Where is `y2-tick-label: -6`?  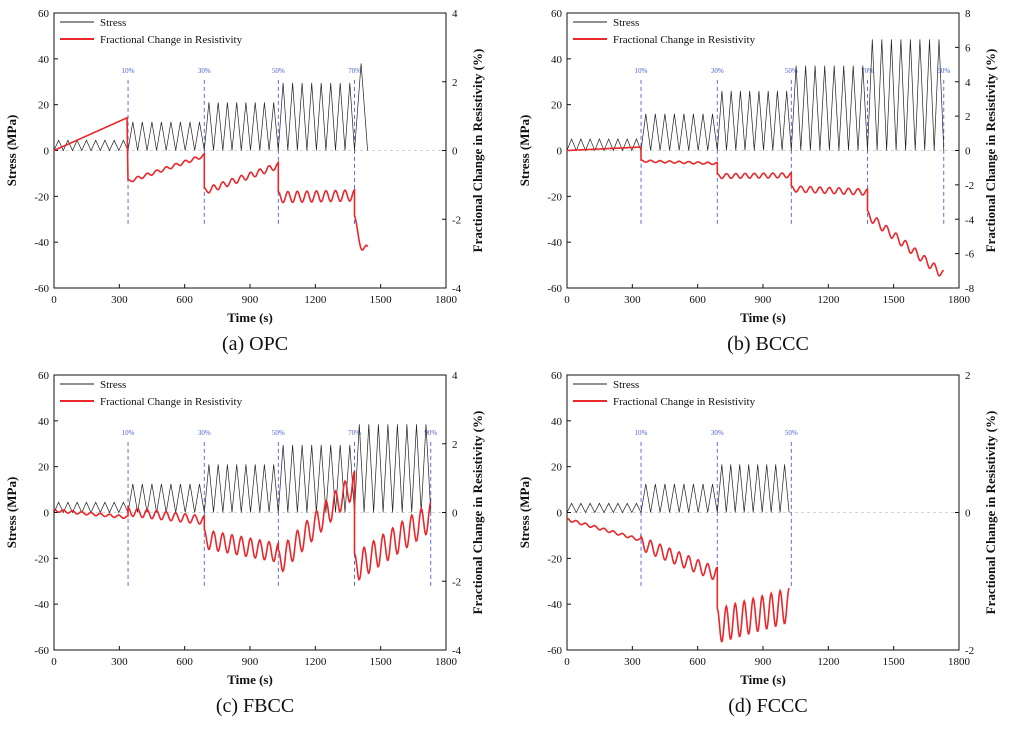
y2-tick-label: -6 is located at coordinates (970, 255).